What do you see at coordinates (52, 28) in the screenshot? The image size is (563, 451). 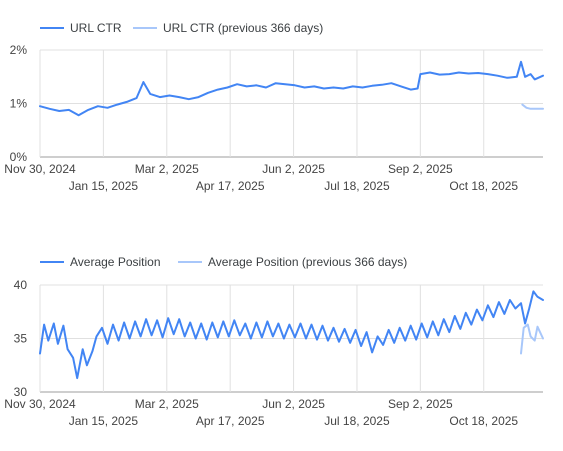 I see `ctr-legend-swatch-current` at bounding box center [52, 28].